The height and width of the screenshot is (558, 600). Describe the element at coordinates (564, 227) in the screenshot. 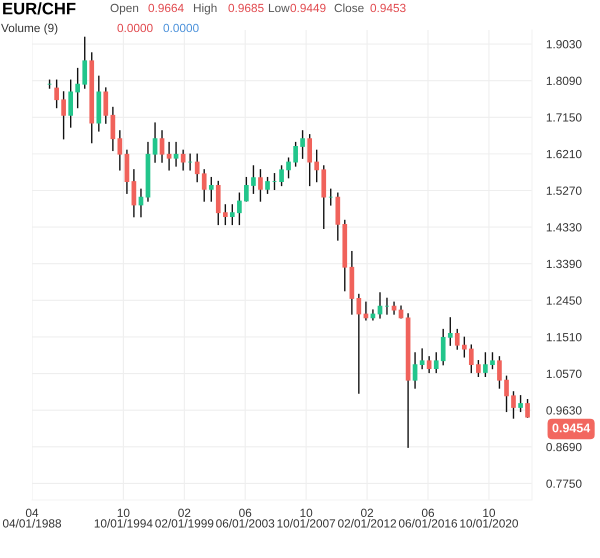

I see `y-tick-label: 1.4330` at that location.